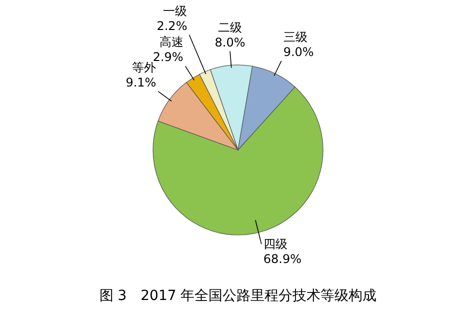  I want to click on data-label: 8.0%, so click(230, 42).